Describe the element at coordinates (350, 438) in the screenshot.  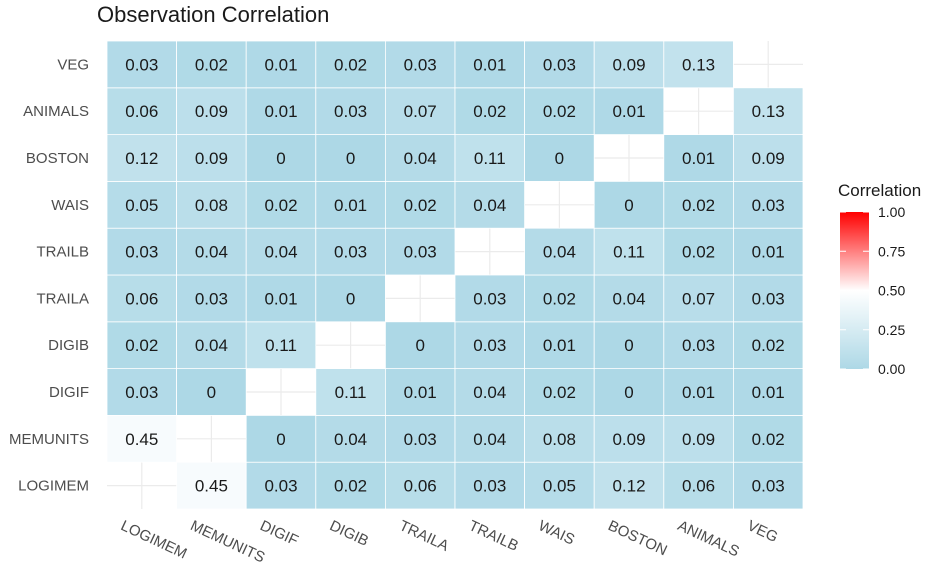
I see `heatmap-cell-memunits-digib` at that location.